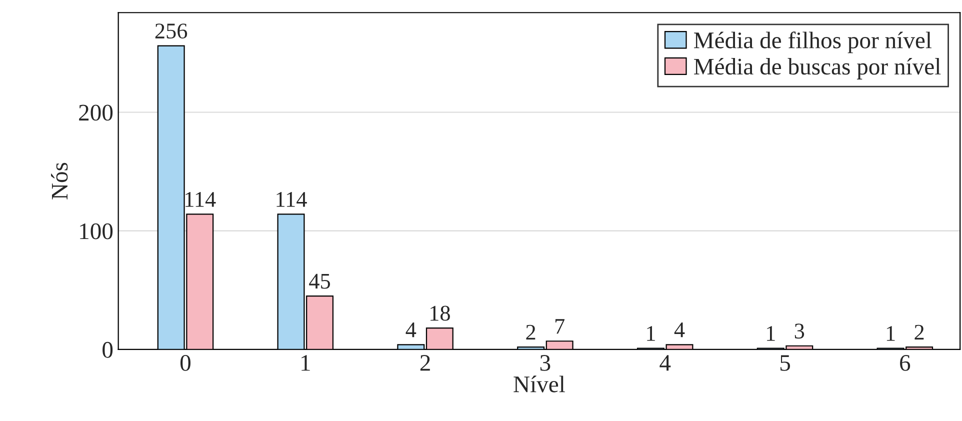 This screenshot has width=962, height=421. I want to click on y-axis-title: Nós, so click(59, 181).